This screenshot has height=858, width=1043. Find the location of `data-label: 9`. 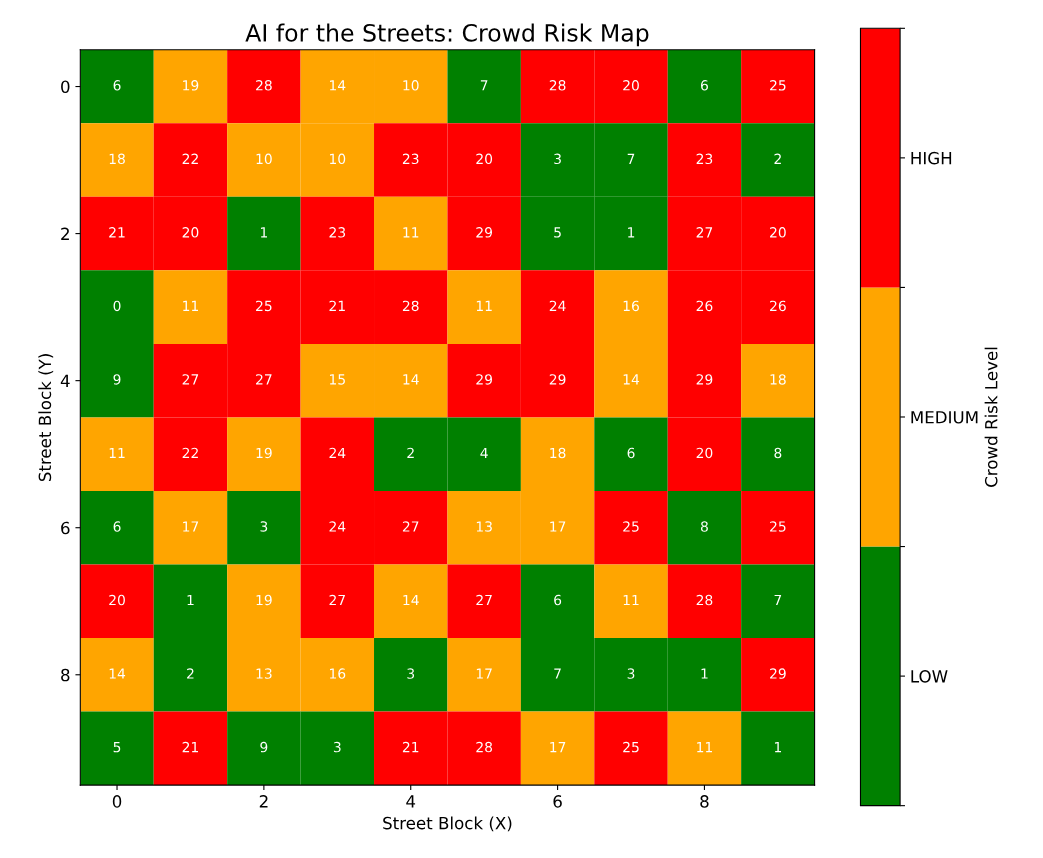

data-label: 9 is located at coordinates (117, 379).